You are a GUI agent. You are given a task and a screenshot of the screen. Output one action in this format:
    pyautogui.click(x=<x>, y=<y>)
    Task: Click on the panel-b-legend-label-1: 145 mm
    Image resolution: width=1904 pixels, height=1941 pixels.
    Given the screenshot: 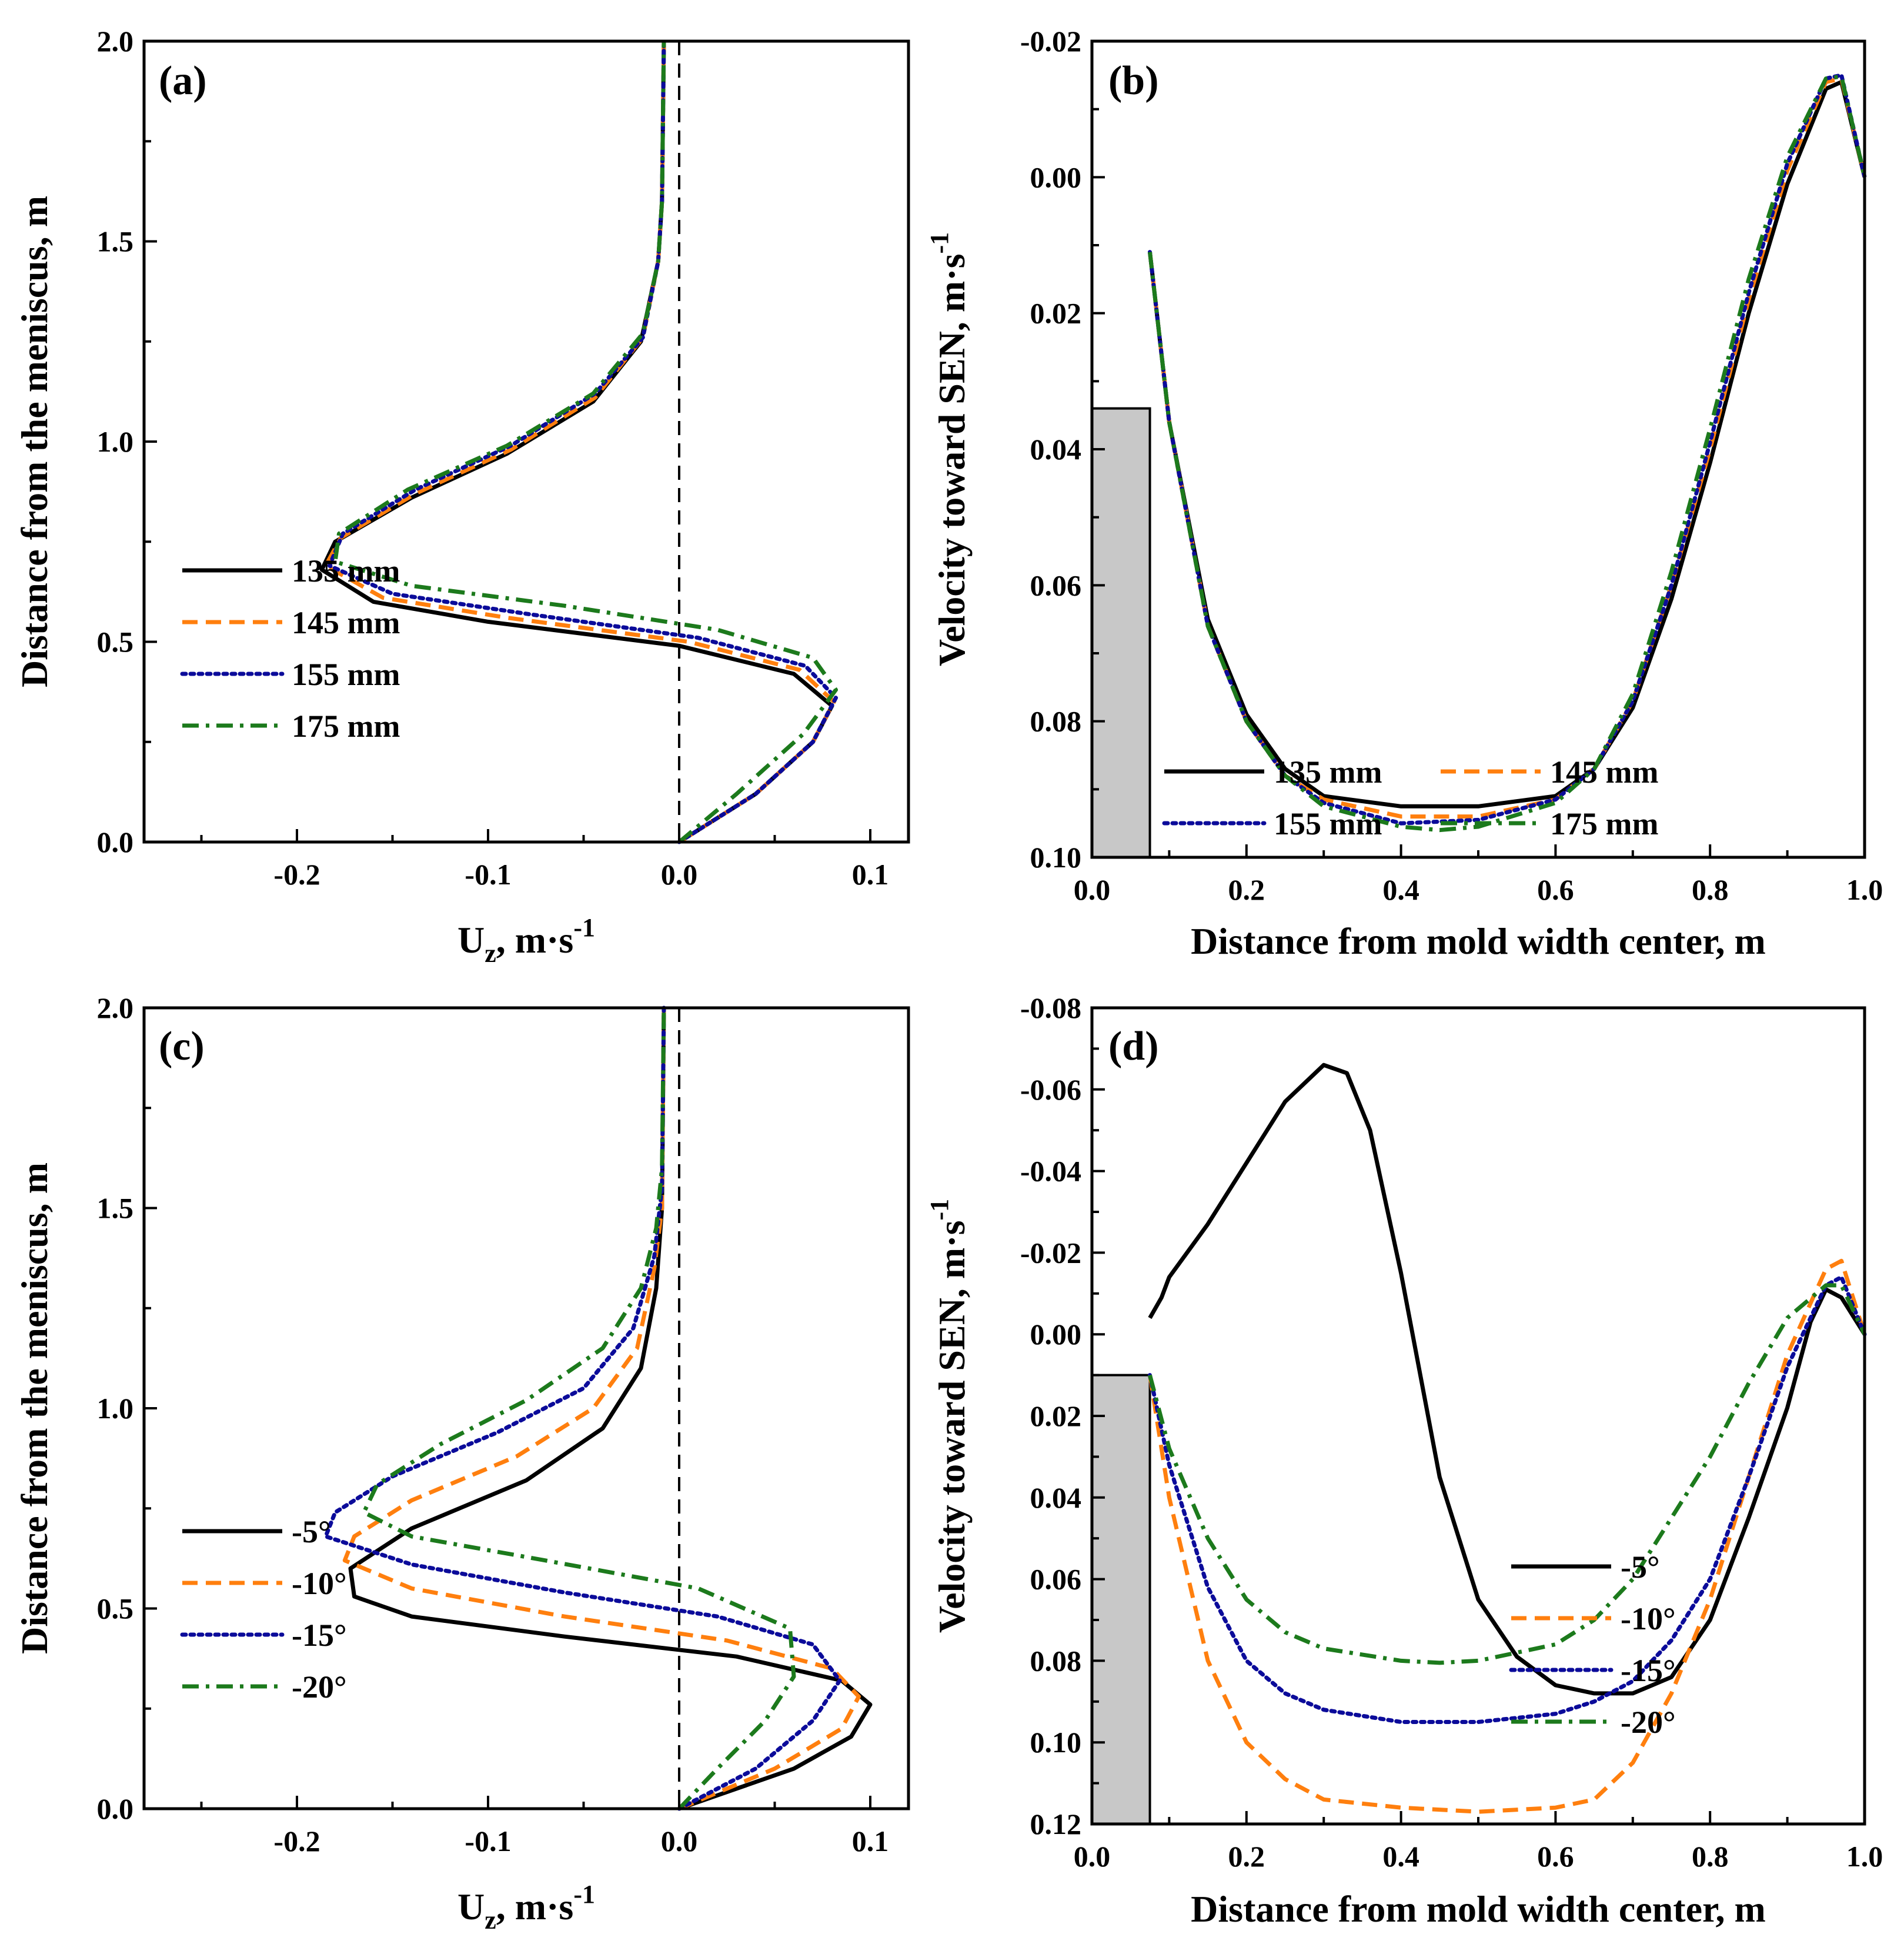 What is the action you would take?
    pyautogui.click(x=1604, y=772)
    